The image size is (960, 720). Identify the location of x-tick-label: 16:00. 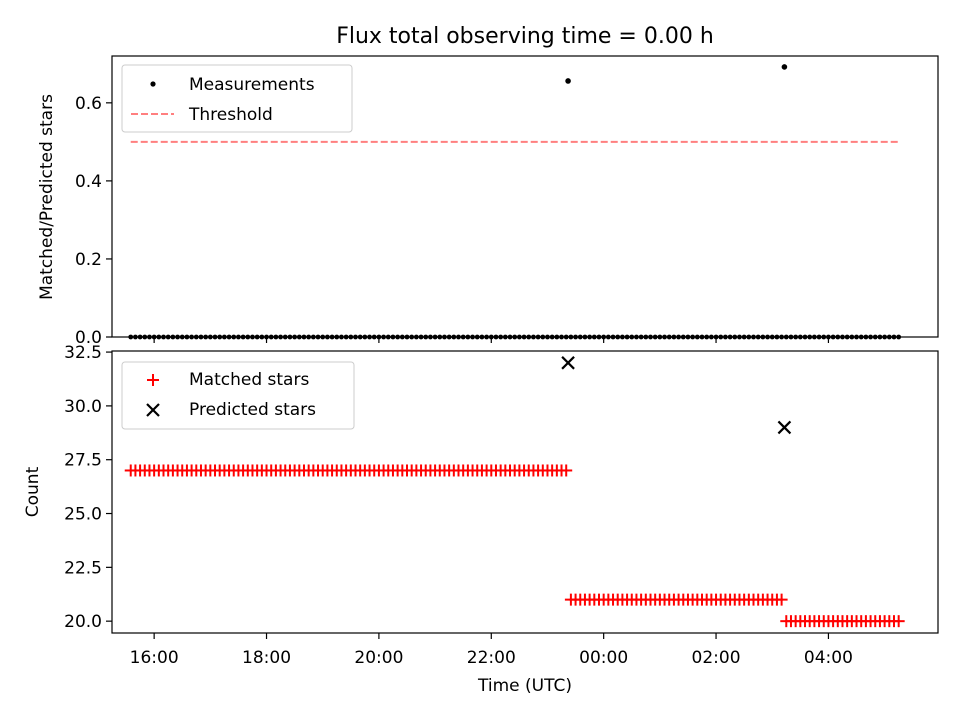
(154, 658).